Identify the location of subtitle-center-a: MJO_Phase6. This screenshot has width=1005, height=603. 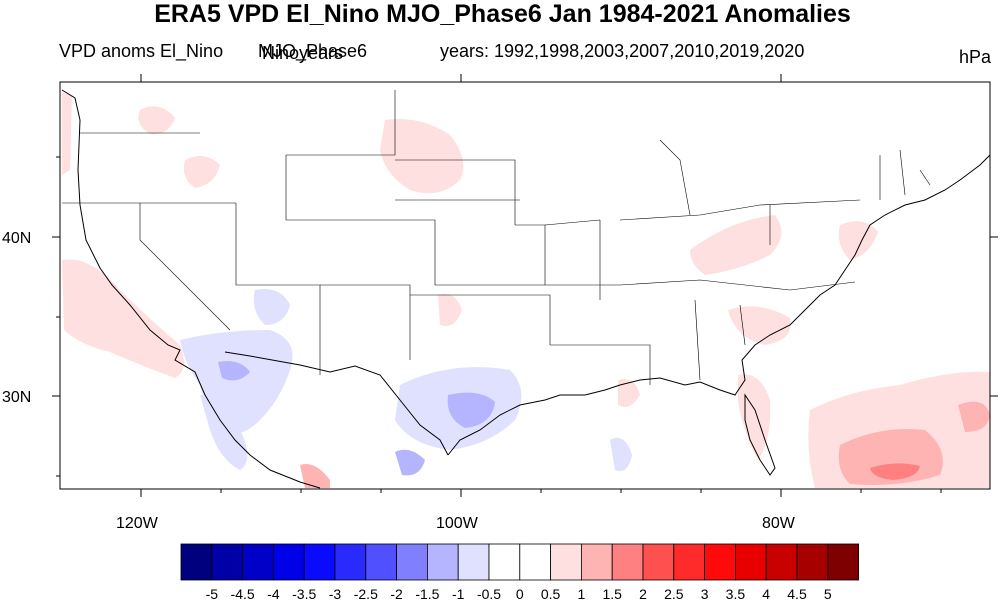
(313, 51).